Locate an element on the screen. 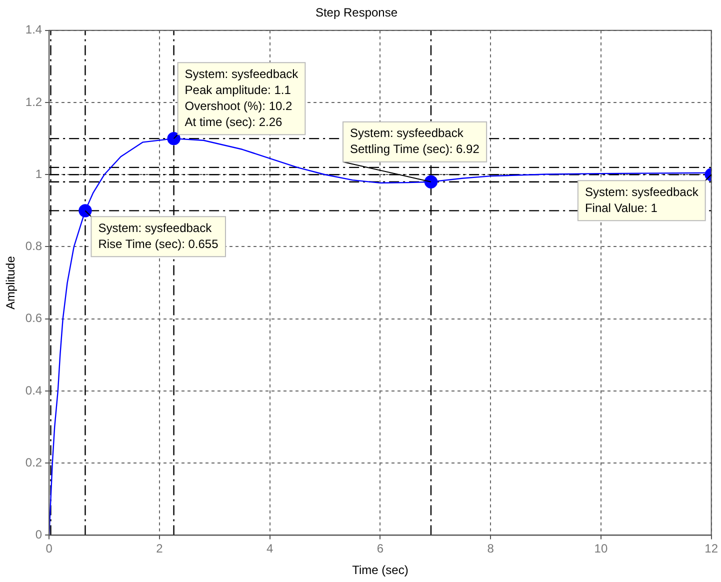 The width and height of the screenshot is (721, 582). x-tick-label: 2 is located at coordinates (160, 549).